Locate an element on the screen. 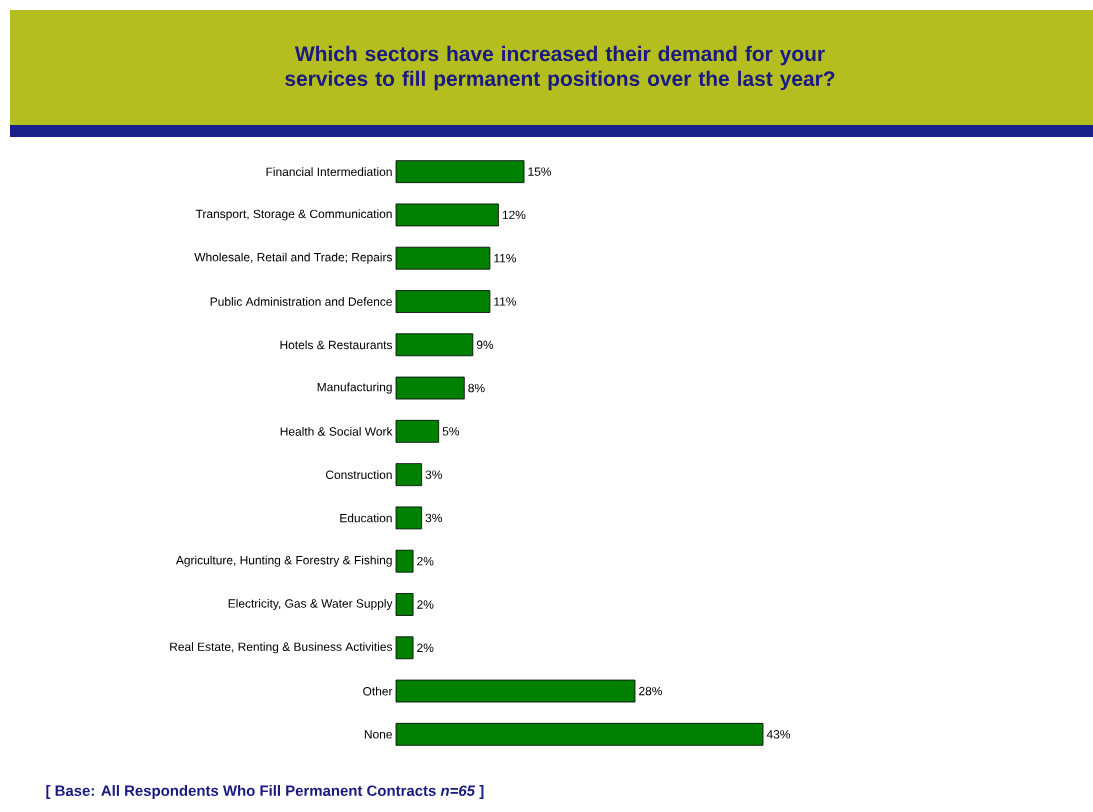 The image size is (1093, 812). y-tick-label: Manufacturing is located at coordinates (354, 388).